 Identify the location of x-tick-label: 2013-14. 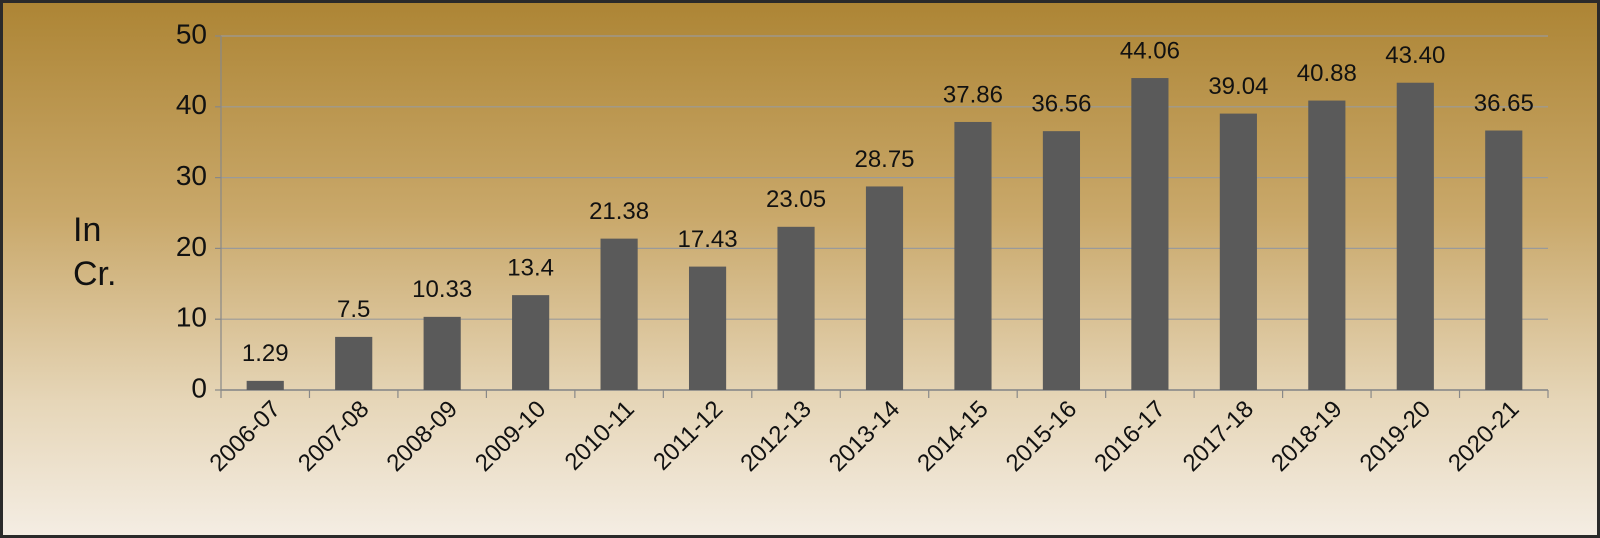
(864, 436).